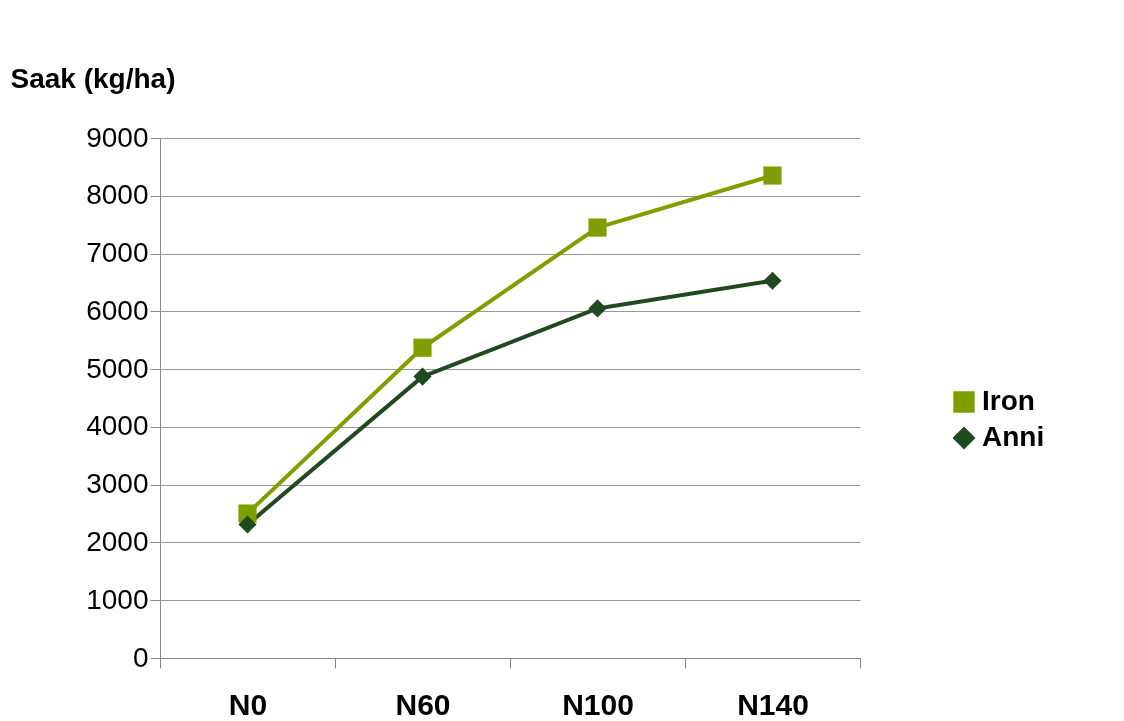  Describe the element at coordinates (423, 704) in the screenshot. I see `x-tick-label: N60` at that location.